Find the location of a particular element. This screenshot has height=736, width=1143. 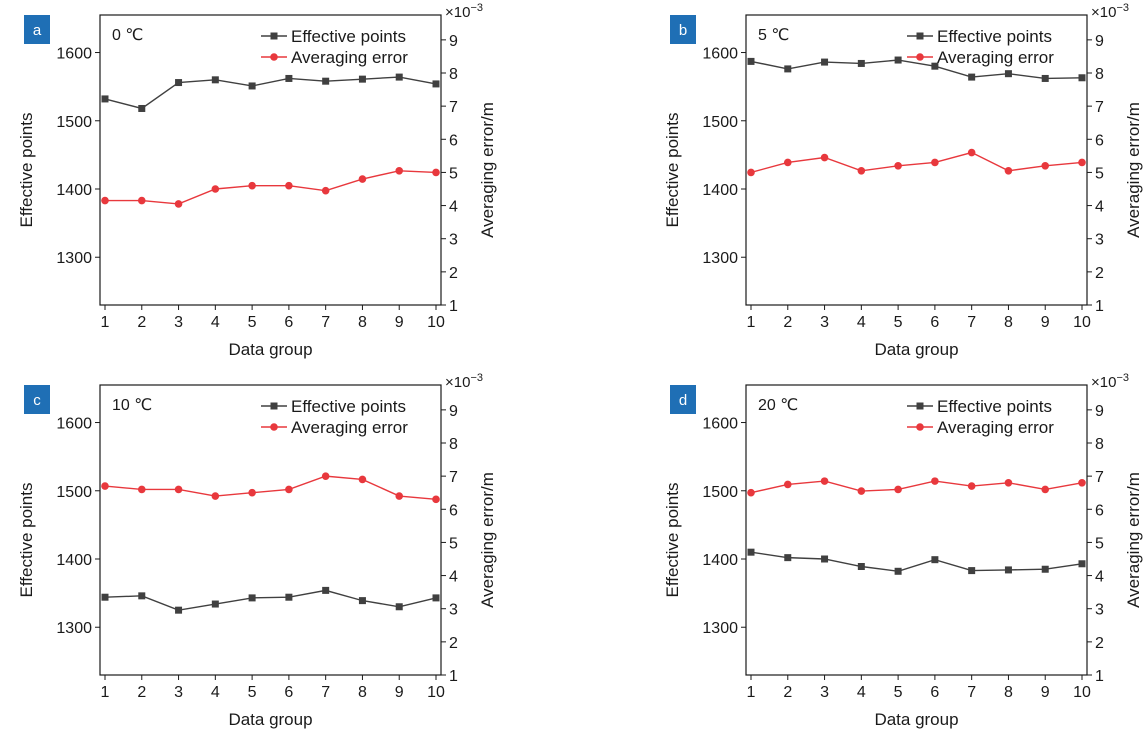

right-y-tick-label: 9 is located at coordinates (453, 41).